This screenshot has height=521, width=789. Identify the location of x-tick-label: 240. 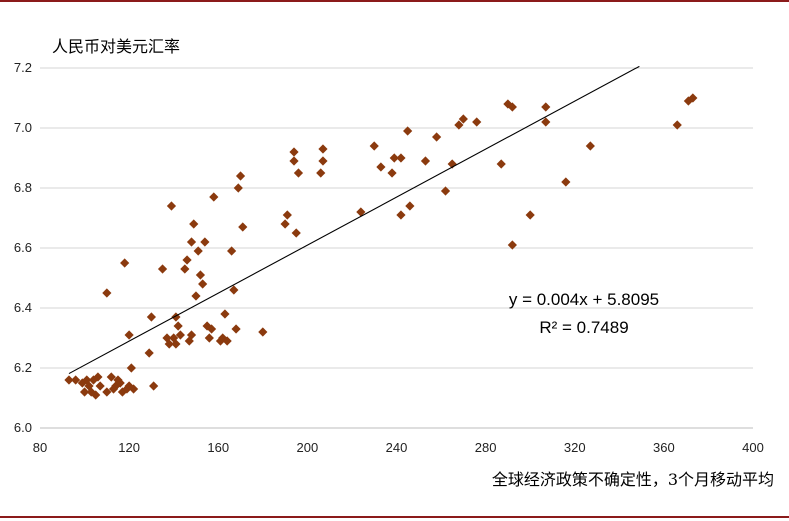
(397, 447).